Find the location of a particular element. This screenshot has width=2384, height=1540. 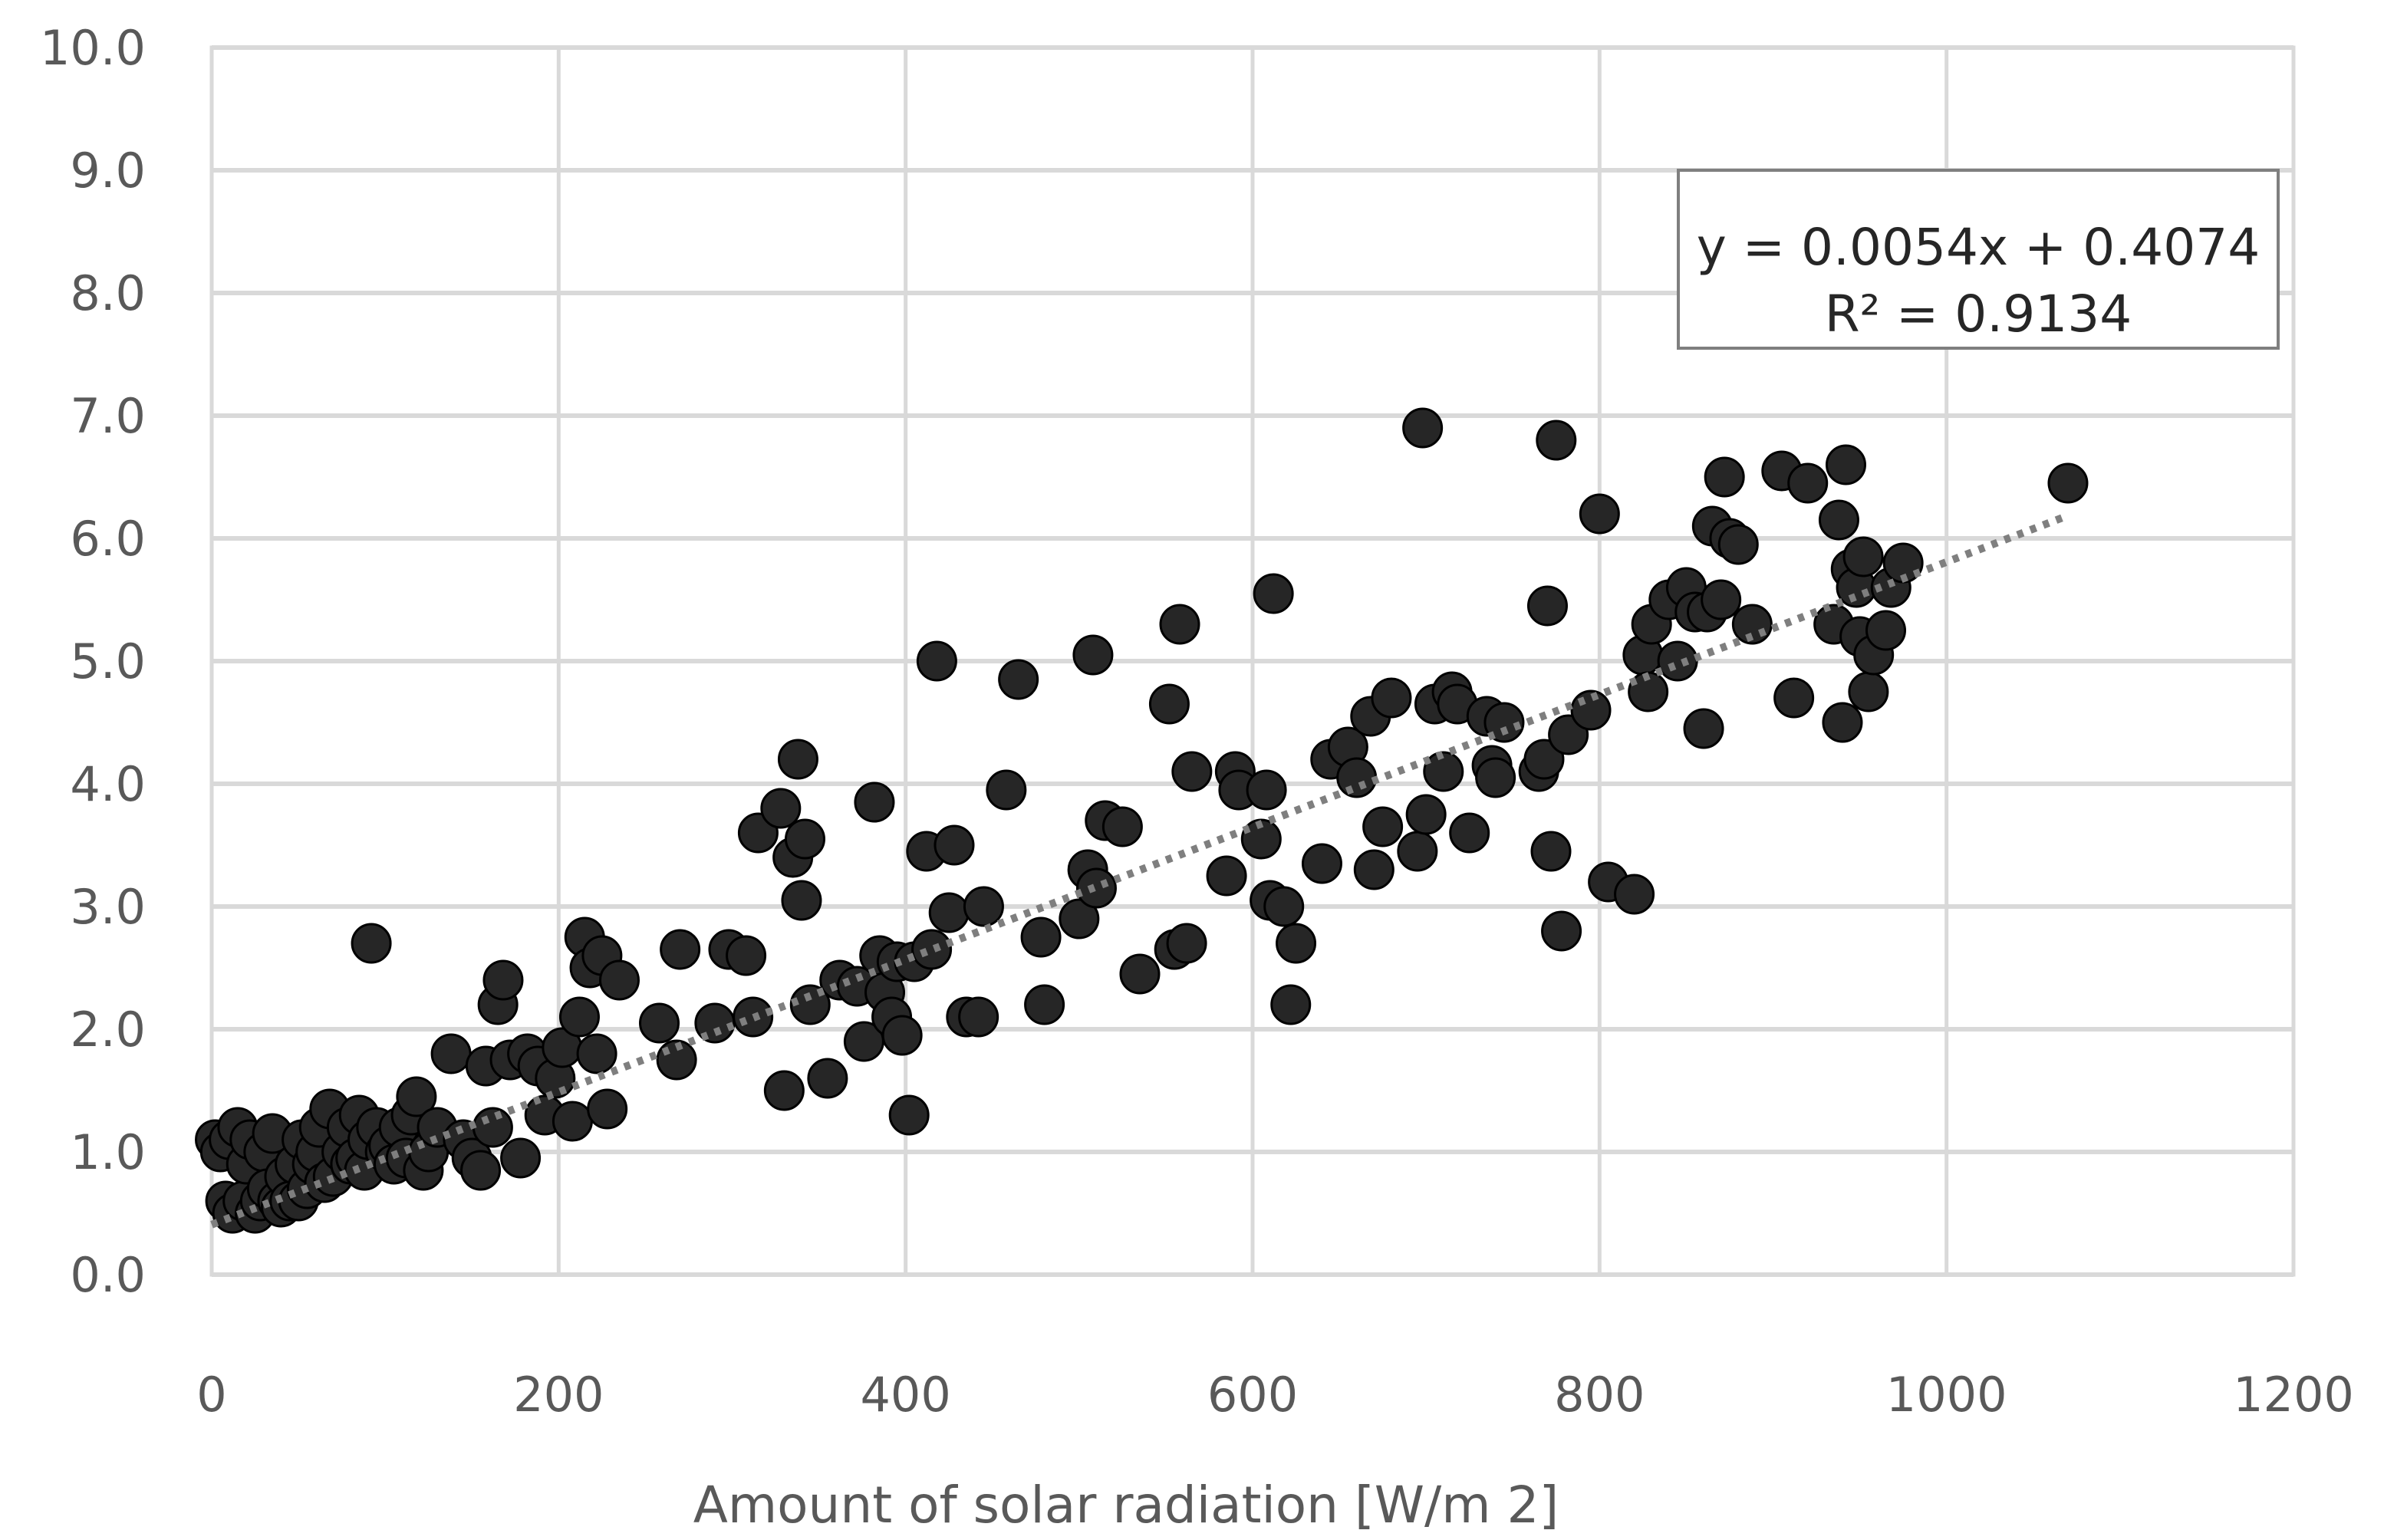

y-axis-ticks: 0.0 1.0 2.0 3.0 4.0 5.0 6.0 7.0 8.0 9.0 10.0 is located at coordinates (93, 661).